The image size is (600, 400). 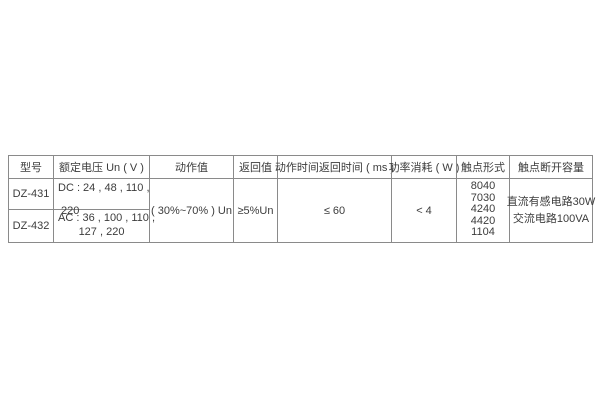 What do you see at coordinates (424, 167) in the screenshot?
I see `header-power-consumption: 功率消耗 ( W )` at bounding box center [424, 167].